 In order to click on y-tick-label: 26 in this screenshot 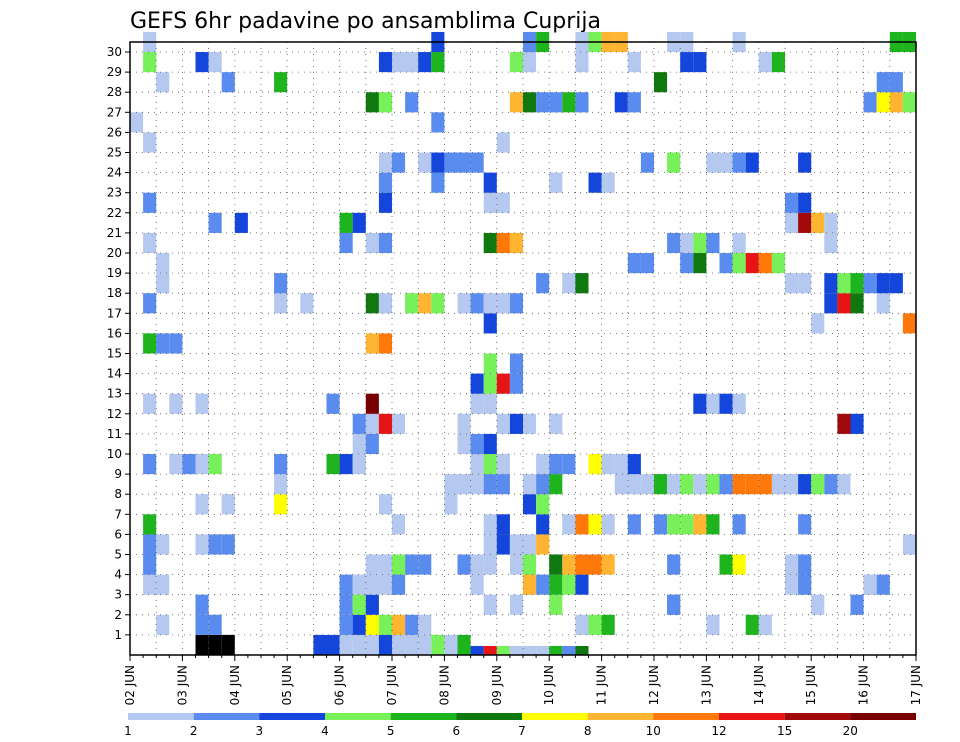, I will do `click(114, 132)`.